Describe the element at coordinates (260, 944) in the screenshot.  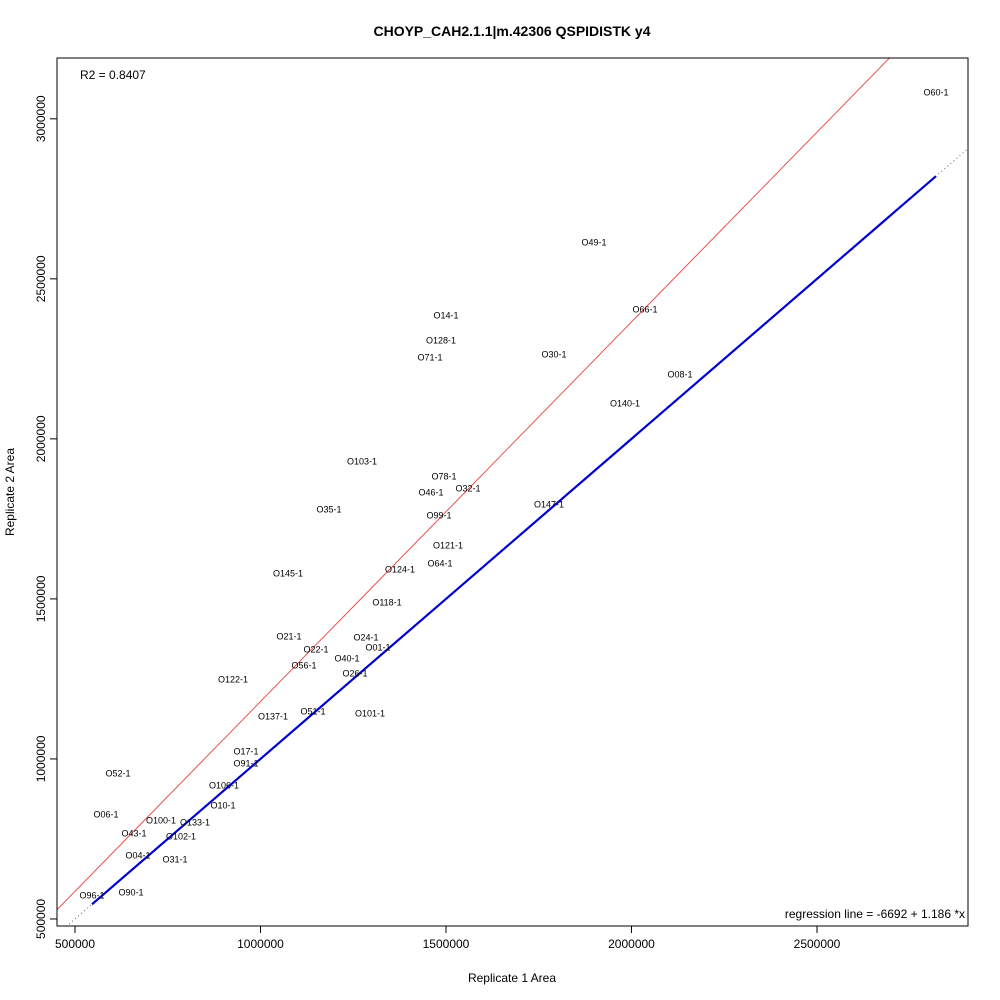
I see `x-tick-label: 1000000` at that location.